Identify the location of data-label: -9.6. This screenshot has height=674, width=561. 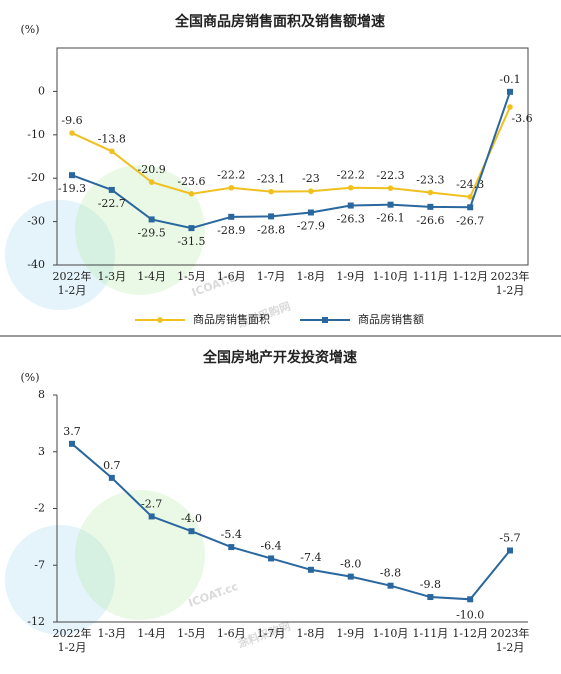
(71, 120).